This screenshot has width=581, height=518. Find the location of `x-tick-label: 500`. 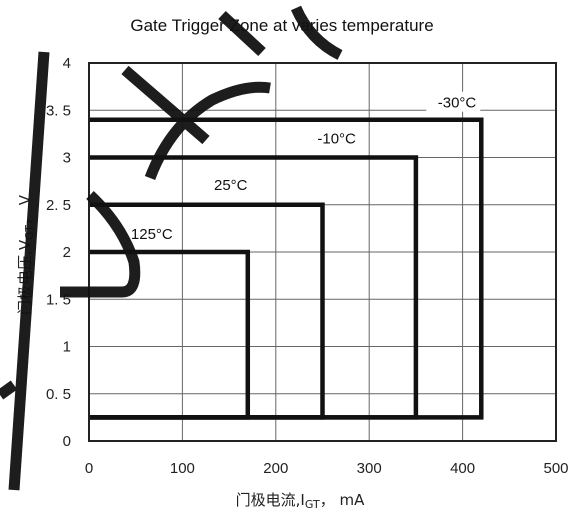

x-tick-label: 500 is located at coordinates (555, 468).